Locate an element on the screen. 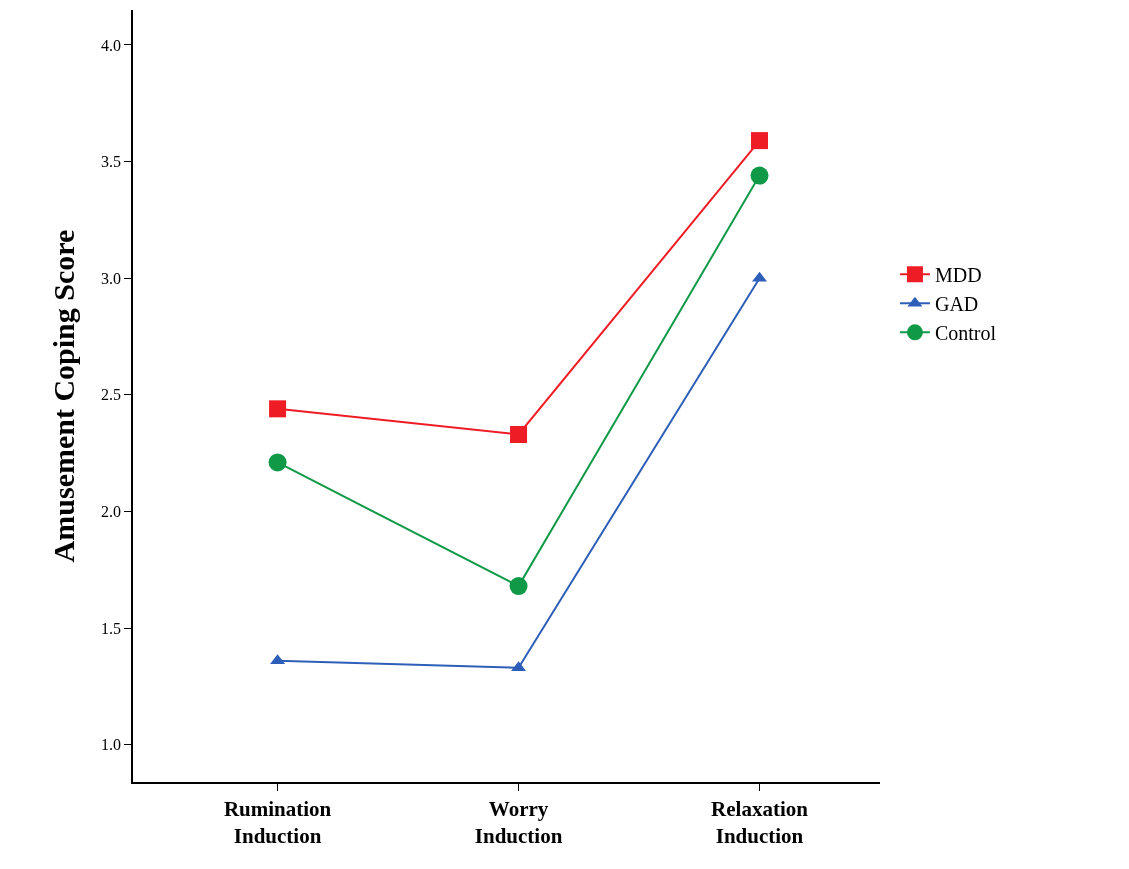  x-tick-label: Worry Induction is located at coordinates (518, 822).